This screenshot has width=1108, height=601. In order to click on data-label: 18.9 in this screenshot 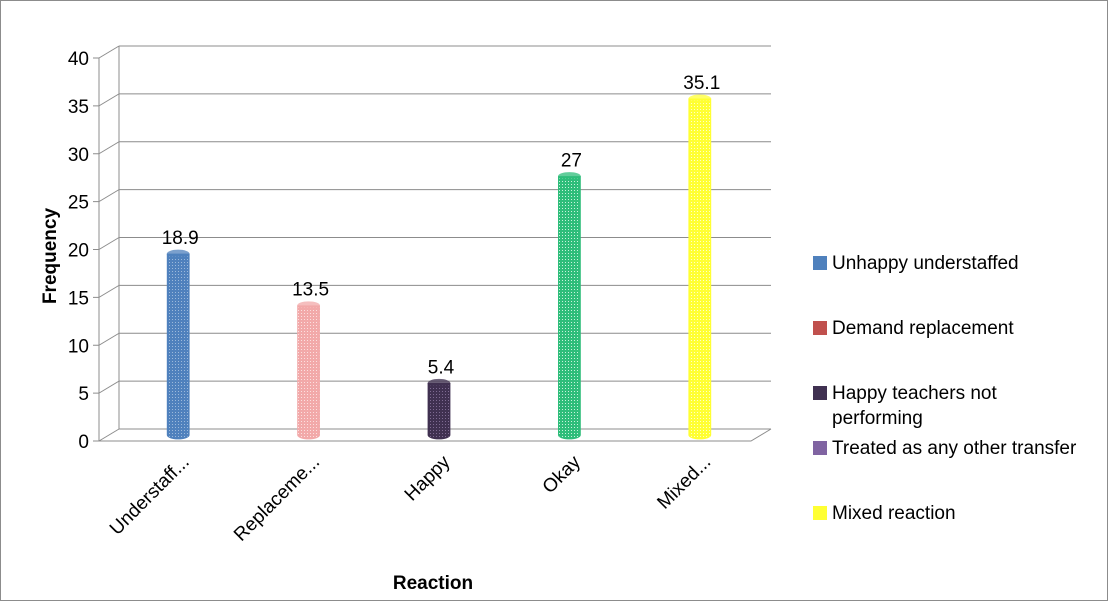, I will do `click(180, 238)`.